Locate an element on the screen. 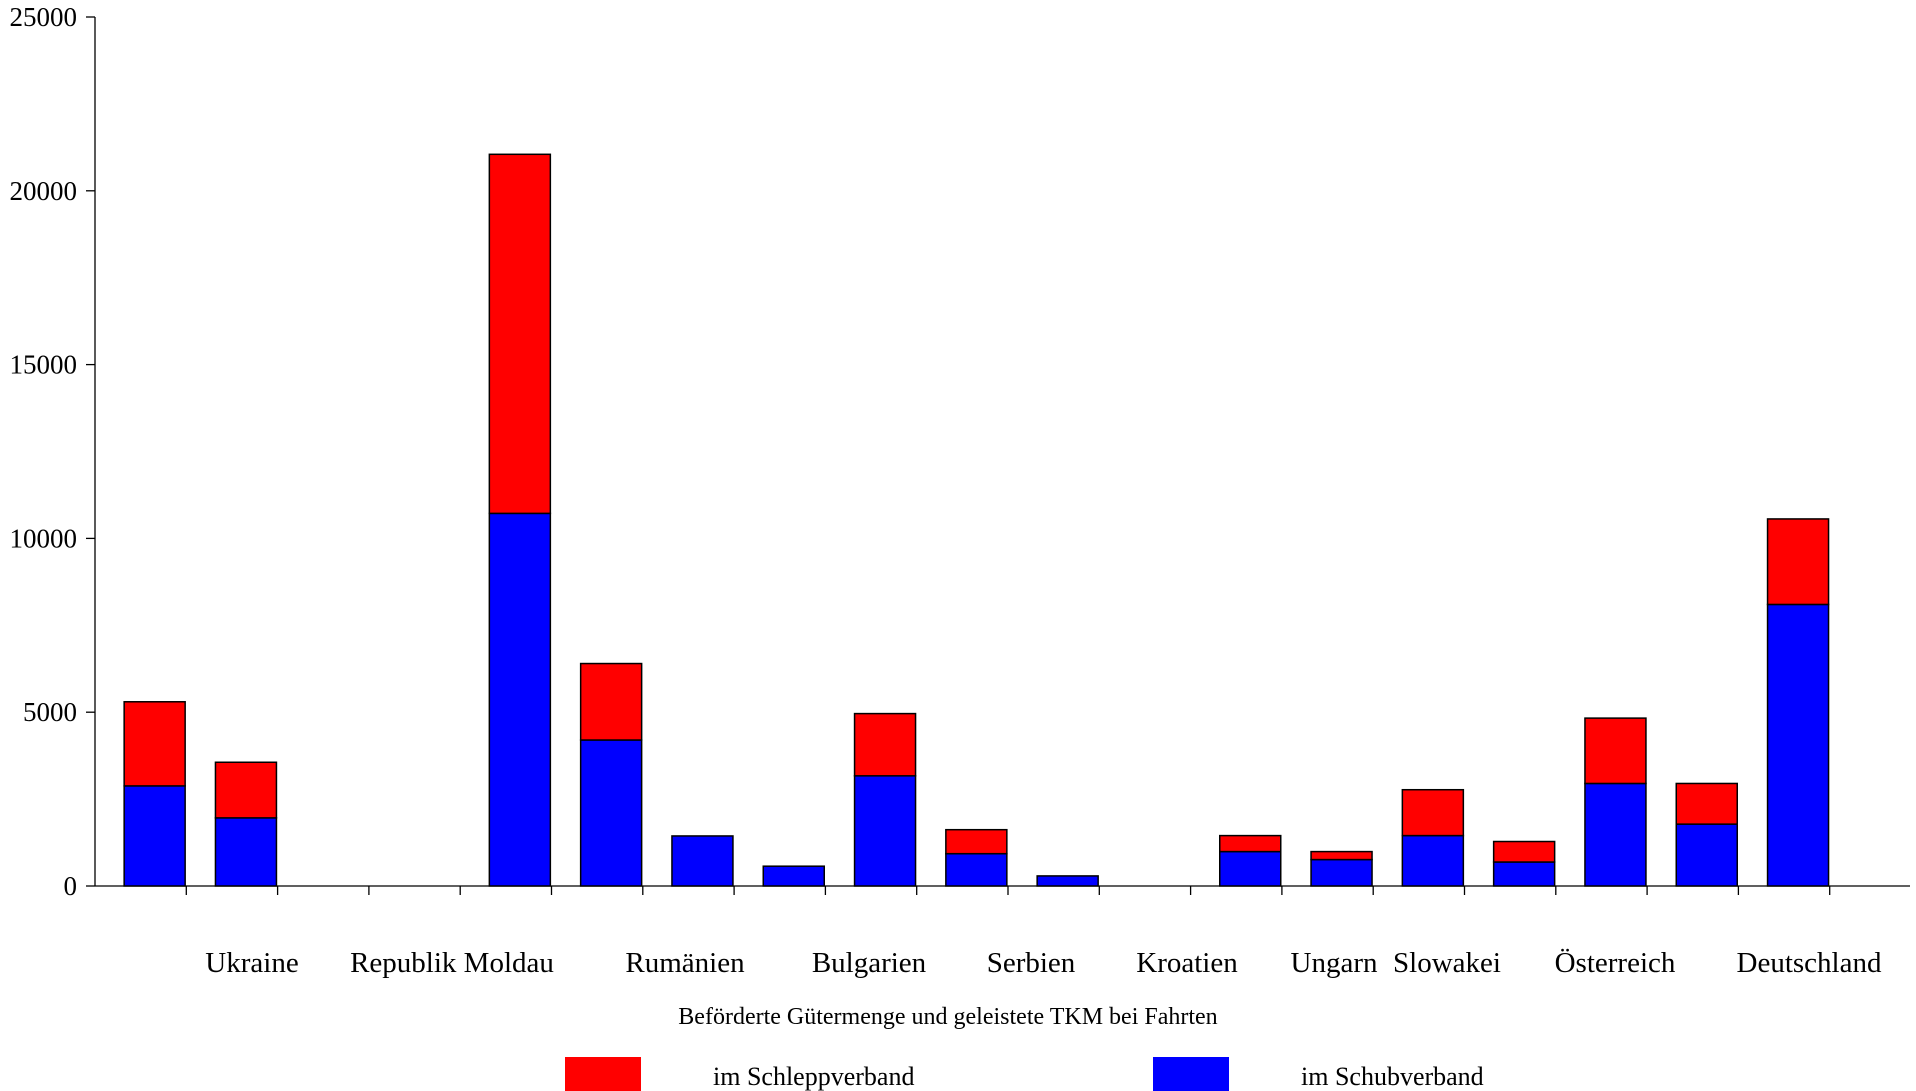 The width and height of the screenshot is (1916, 1091). legend-label: im Schubverband is located at coordinates (1392, 1076).